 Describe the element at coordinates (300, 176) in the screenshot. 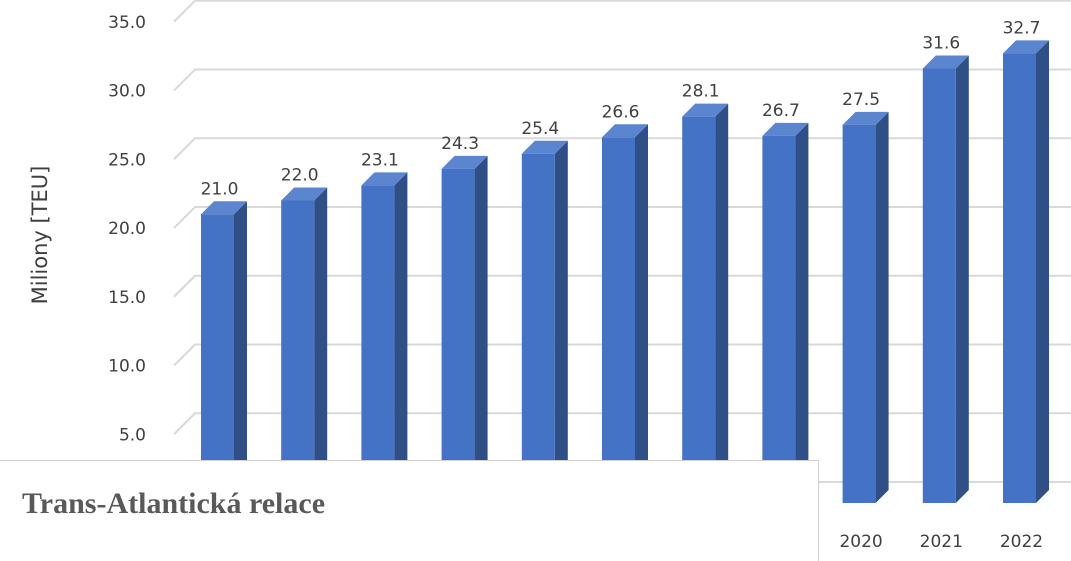

I see `data-label: 22.0` at that location.